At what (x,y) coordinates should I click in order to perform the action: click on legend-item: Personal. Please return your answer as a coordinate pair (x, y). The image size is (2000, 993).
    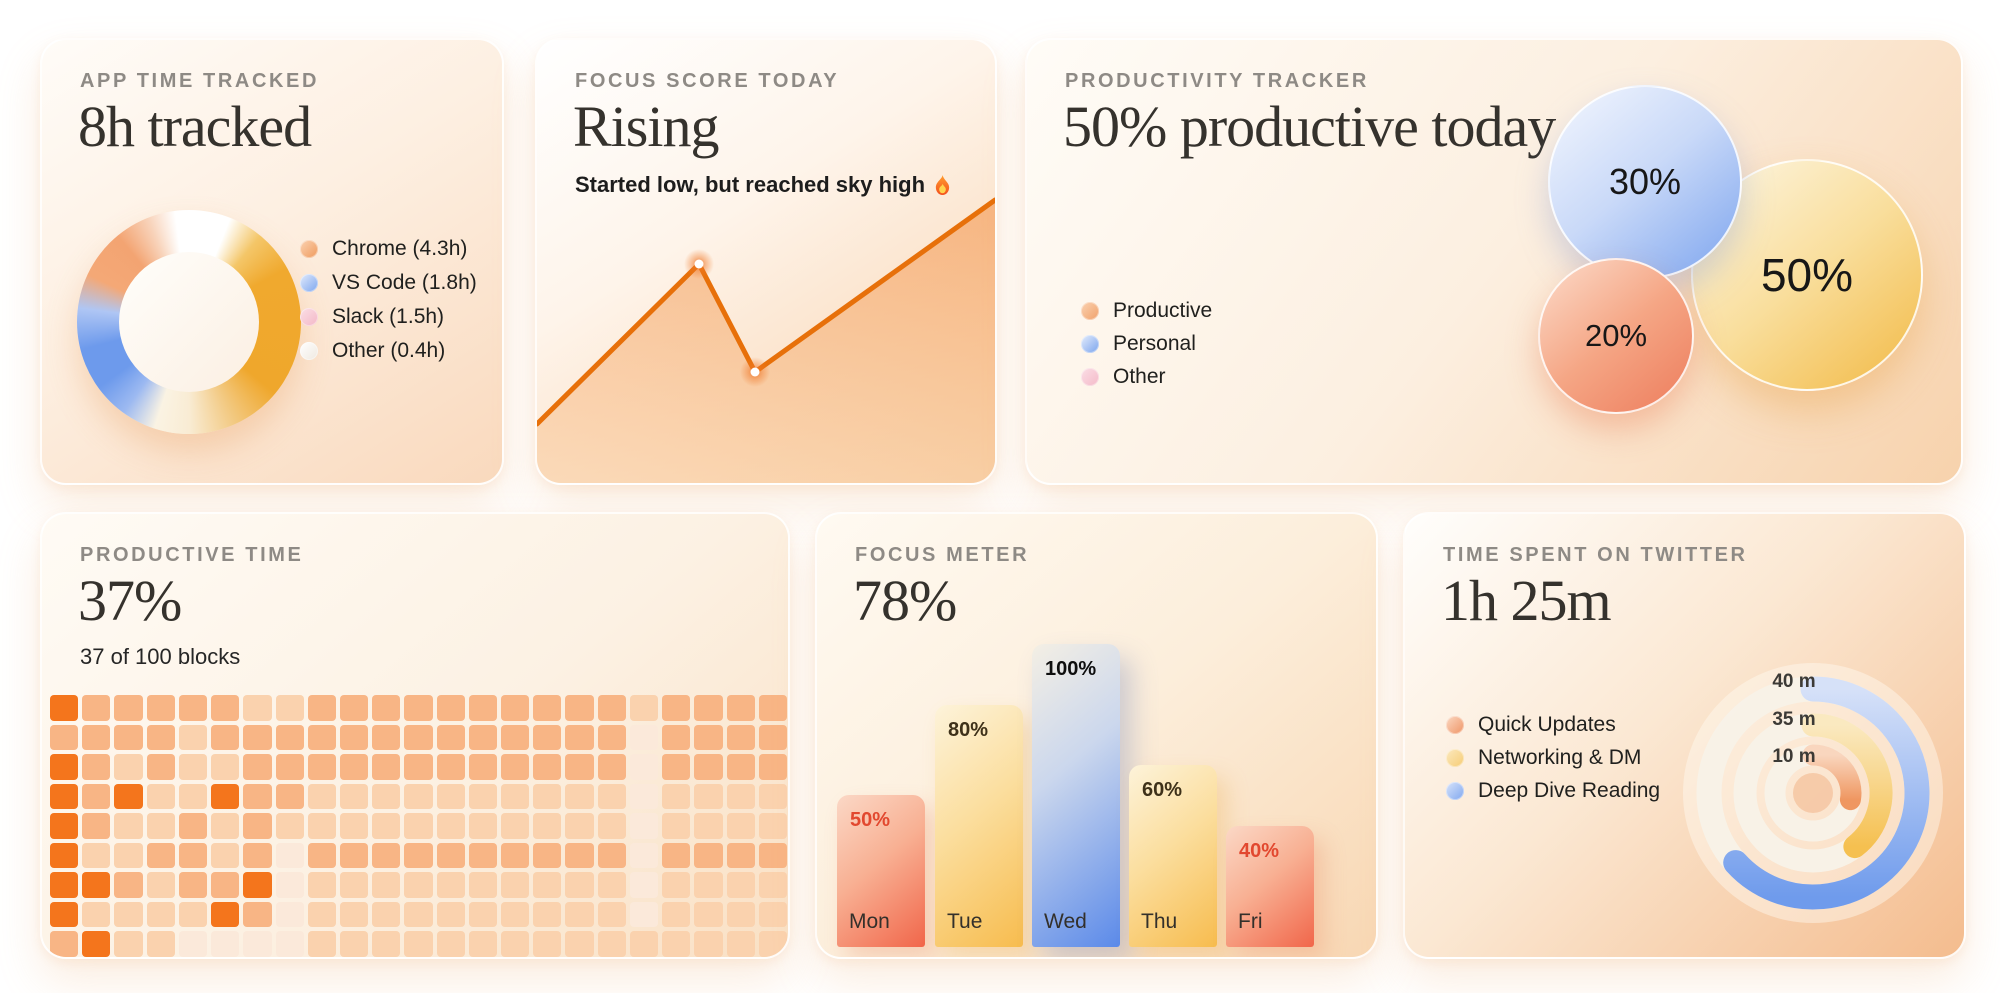
    Looking at the image, I should click on (1146, 343).